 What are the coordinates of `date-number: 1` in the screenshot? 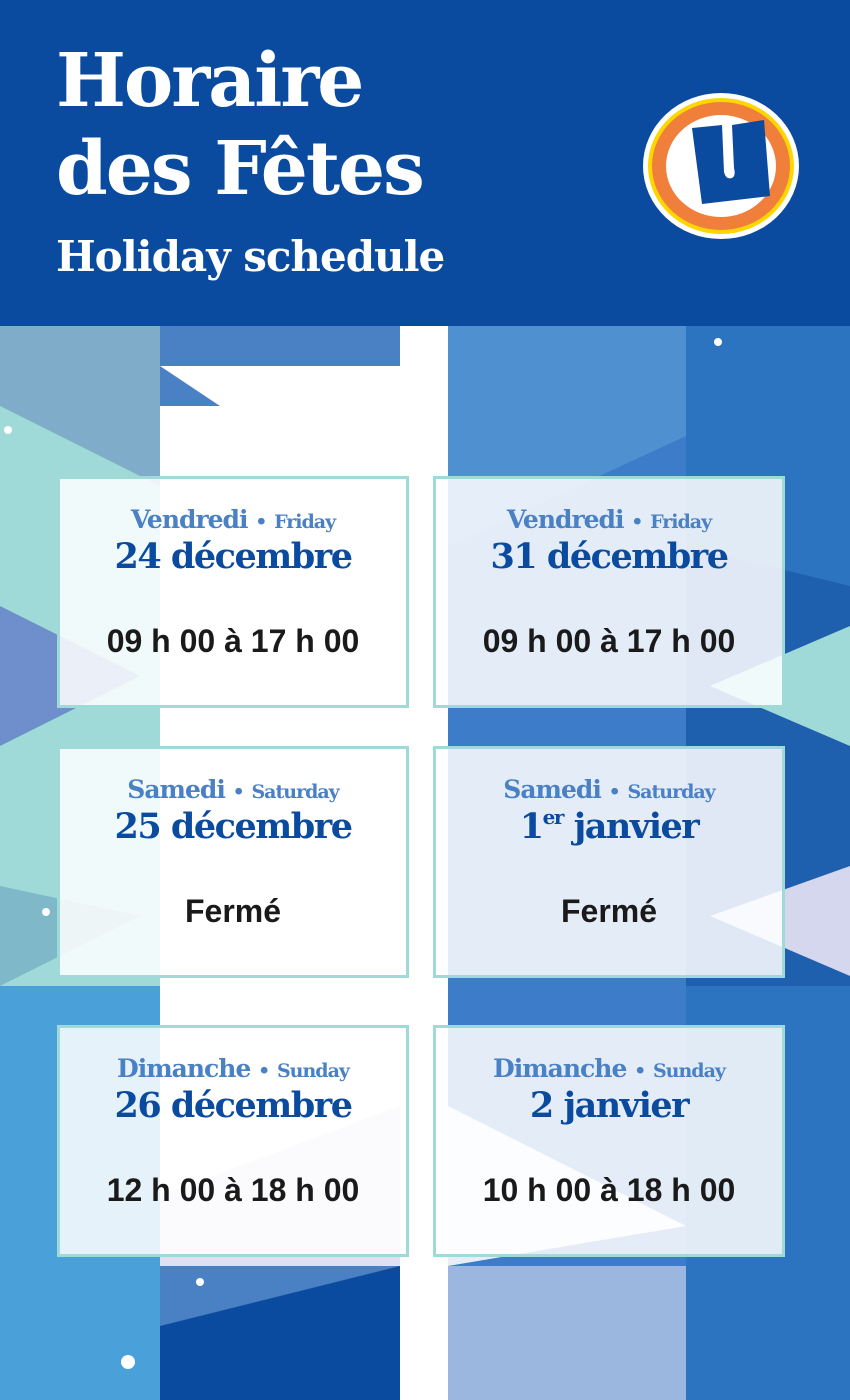 It's located at (531, 826).